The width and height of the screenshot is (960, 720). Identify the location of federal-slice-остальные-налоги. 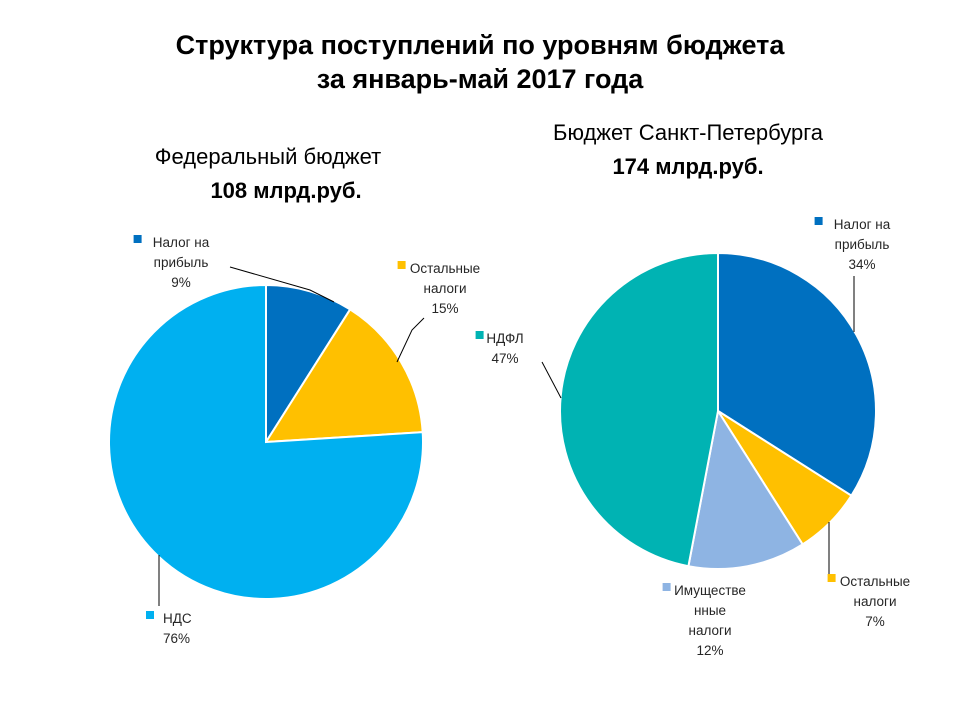
(344, 376).